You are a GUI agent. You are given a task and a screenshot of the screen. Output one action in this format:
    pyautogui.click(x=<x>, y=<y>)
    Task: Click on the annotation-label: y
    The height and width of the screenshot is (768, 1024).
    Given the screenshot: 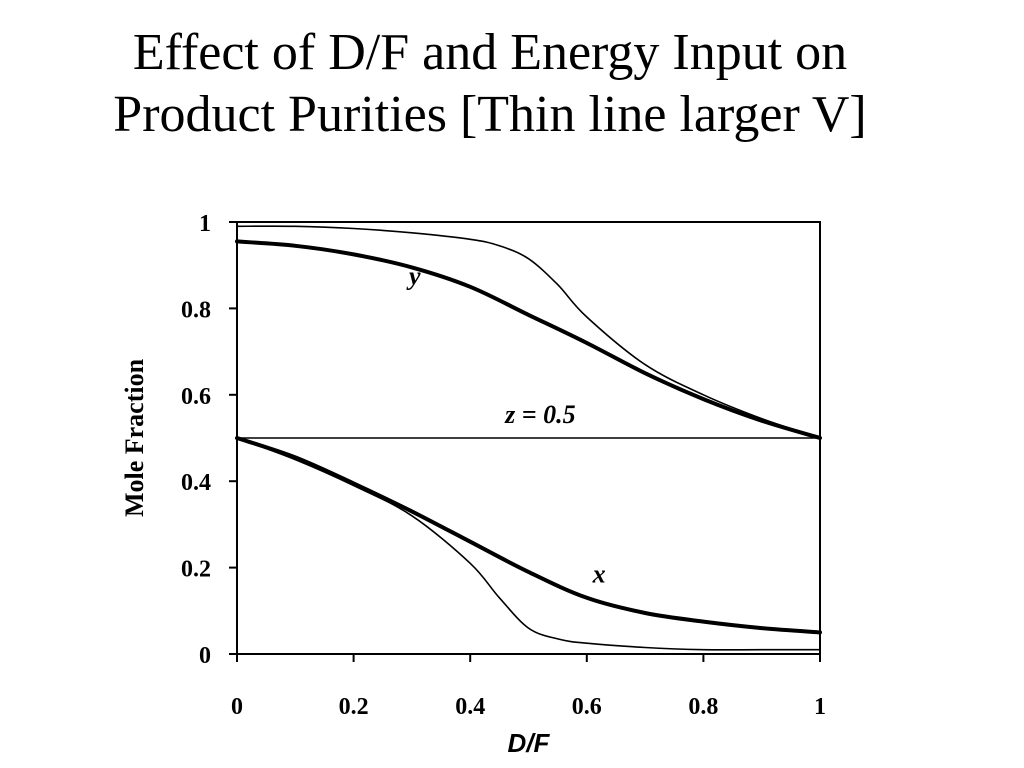 What is the action you would take?
    pyautogui.click(x=413, y=276)
    